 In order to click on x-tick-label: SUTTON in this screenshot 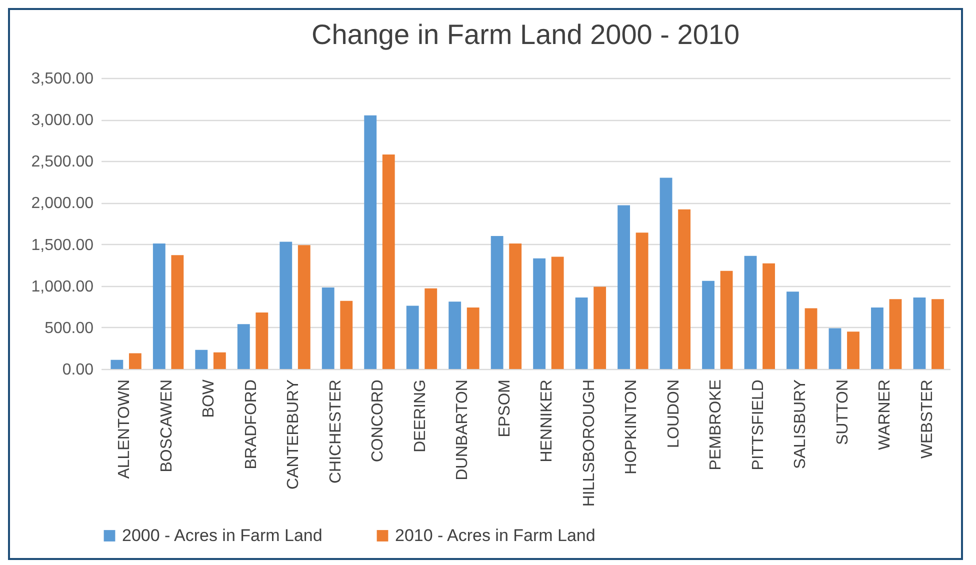, I will do `click(843, 412)`.